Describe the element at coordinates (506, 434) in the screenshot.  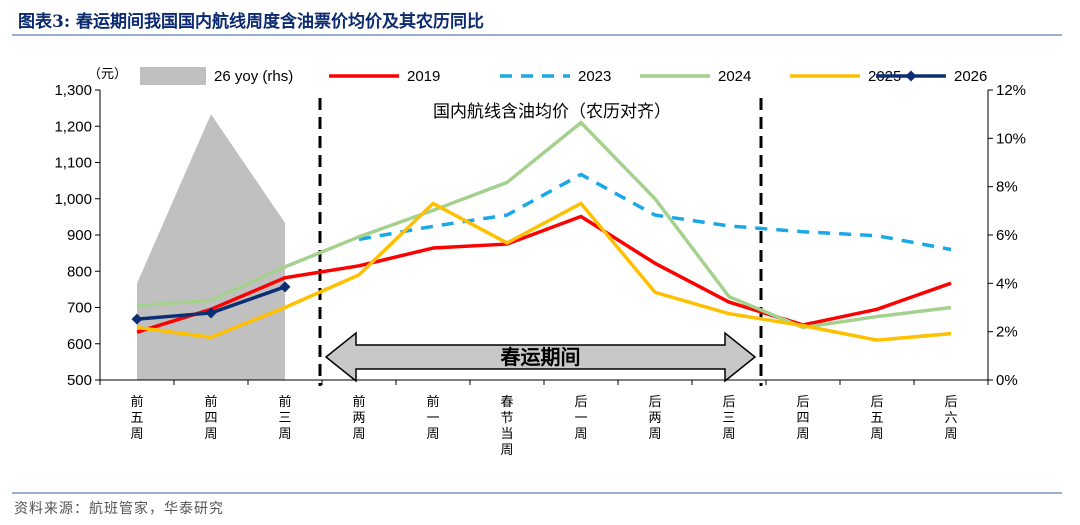
I see `x-tick-label: 当` at that location.